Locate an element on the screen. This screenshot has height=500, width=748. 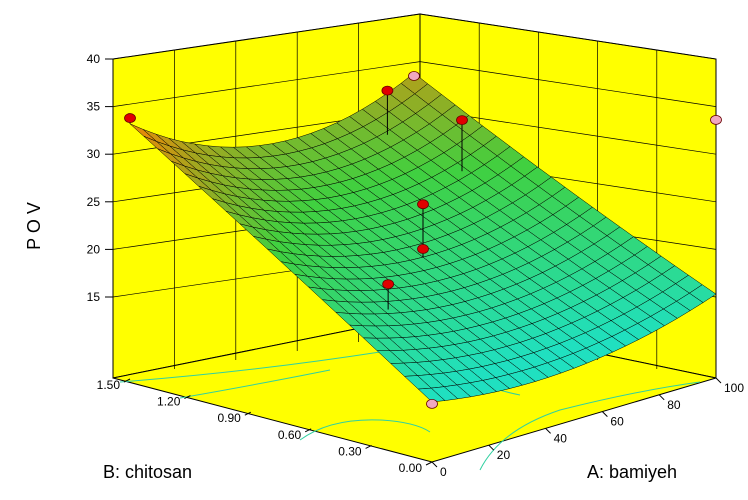
z-tick-label: 15 is located at coordinates (94, 297).